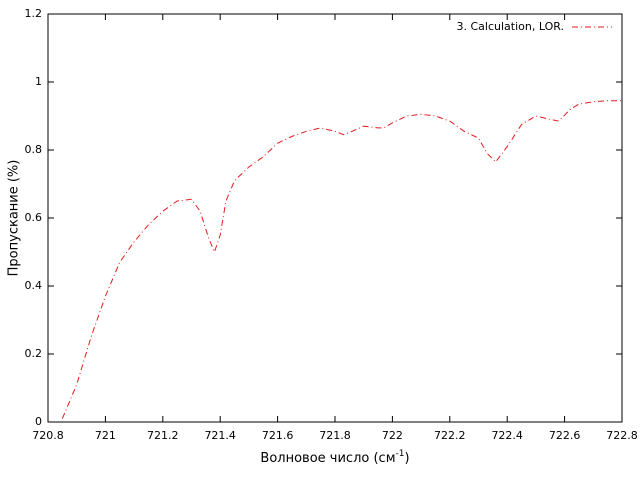 This screenshot has width=640, height=480. What do you see at coordinates (507, 435) in the screenshot?
I see `x-tick-label: 722.4` at bounding box center [507, 435].